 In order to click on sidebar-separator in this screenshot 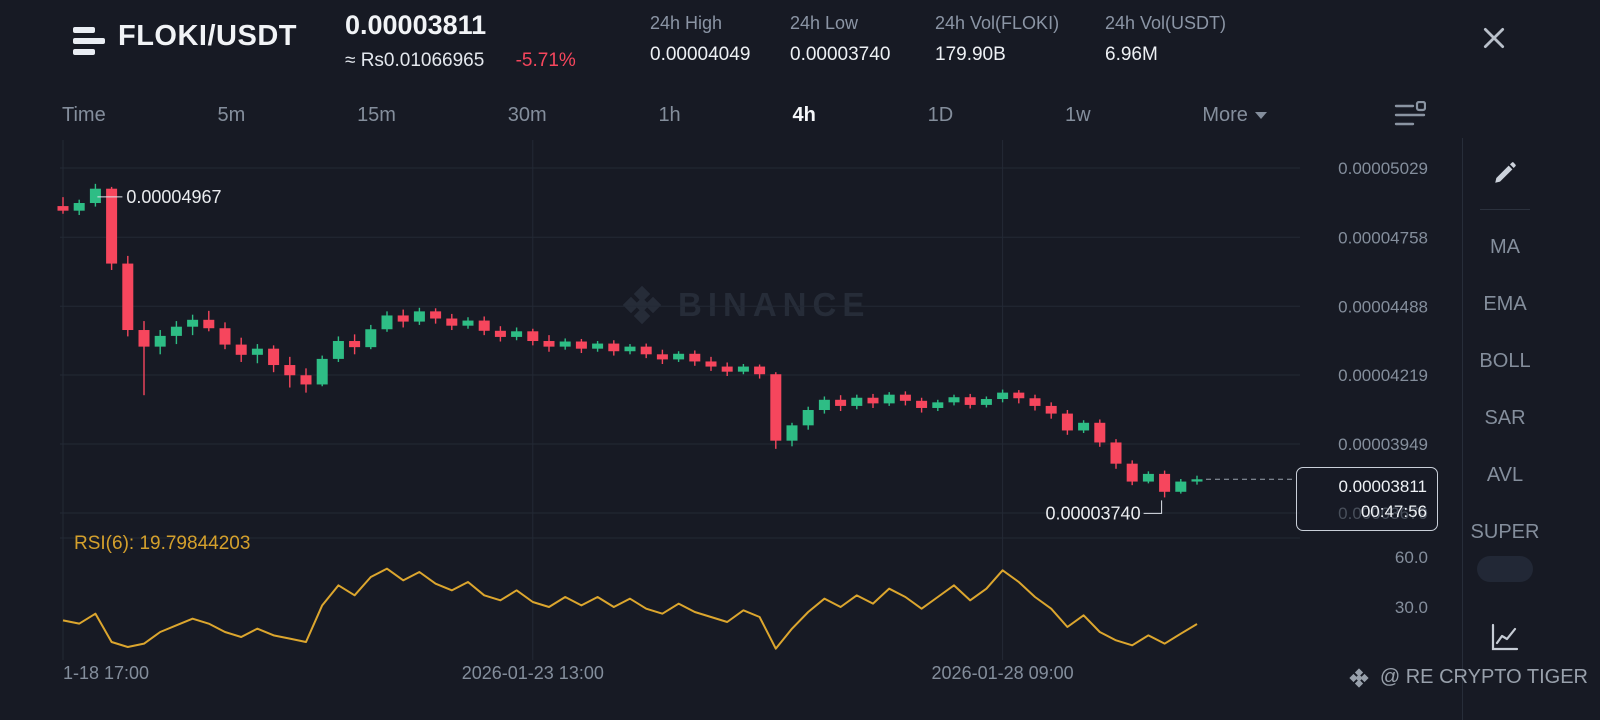, I will do `click(1505, 209)`.